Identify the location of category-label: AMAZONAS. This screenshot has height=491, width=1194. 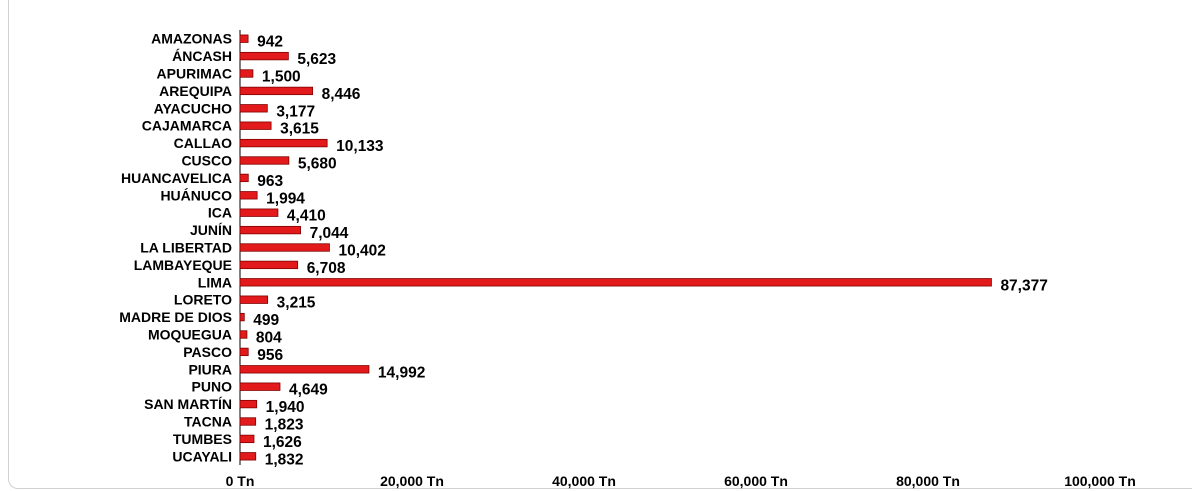
(191, 39).